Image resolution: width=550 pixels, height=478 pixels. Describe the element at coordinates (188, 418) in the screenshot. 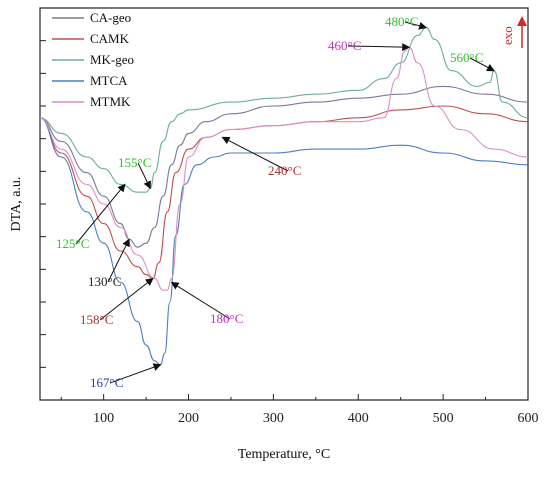

I see `x-tick-label: 200` at that location.